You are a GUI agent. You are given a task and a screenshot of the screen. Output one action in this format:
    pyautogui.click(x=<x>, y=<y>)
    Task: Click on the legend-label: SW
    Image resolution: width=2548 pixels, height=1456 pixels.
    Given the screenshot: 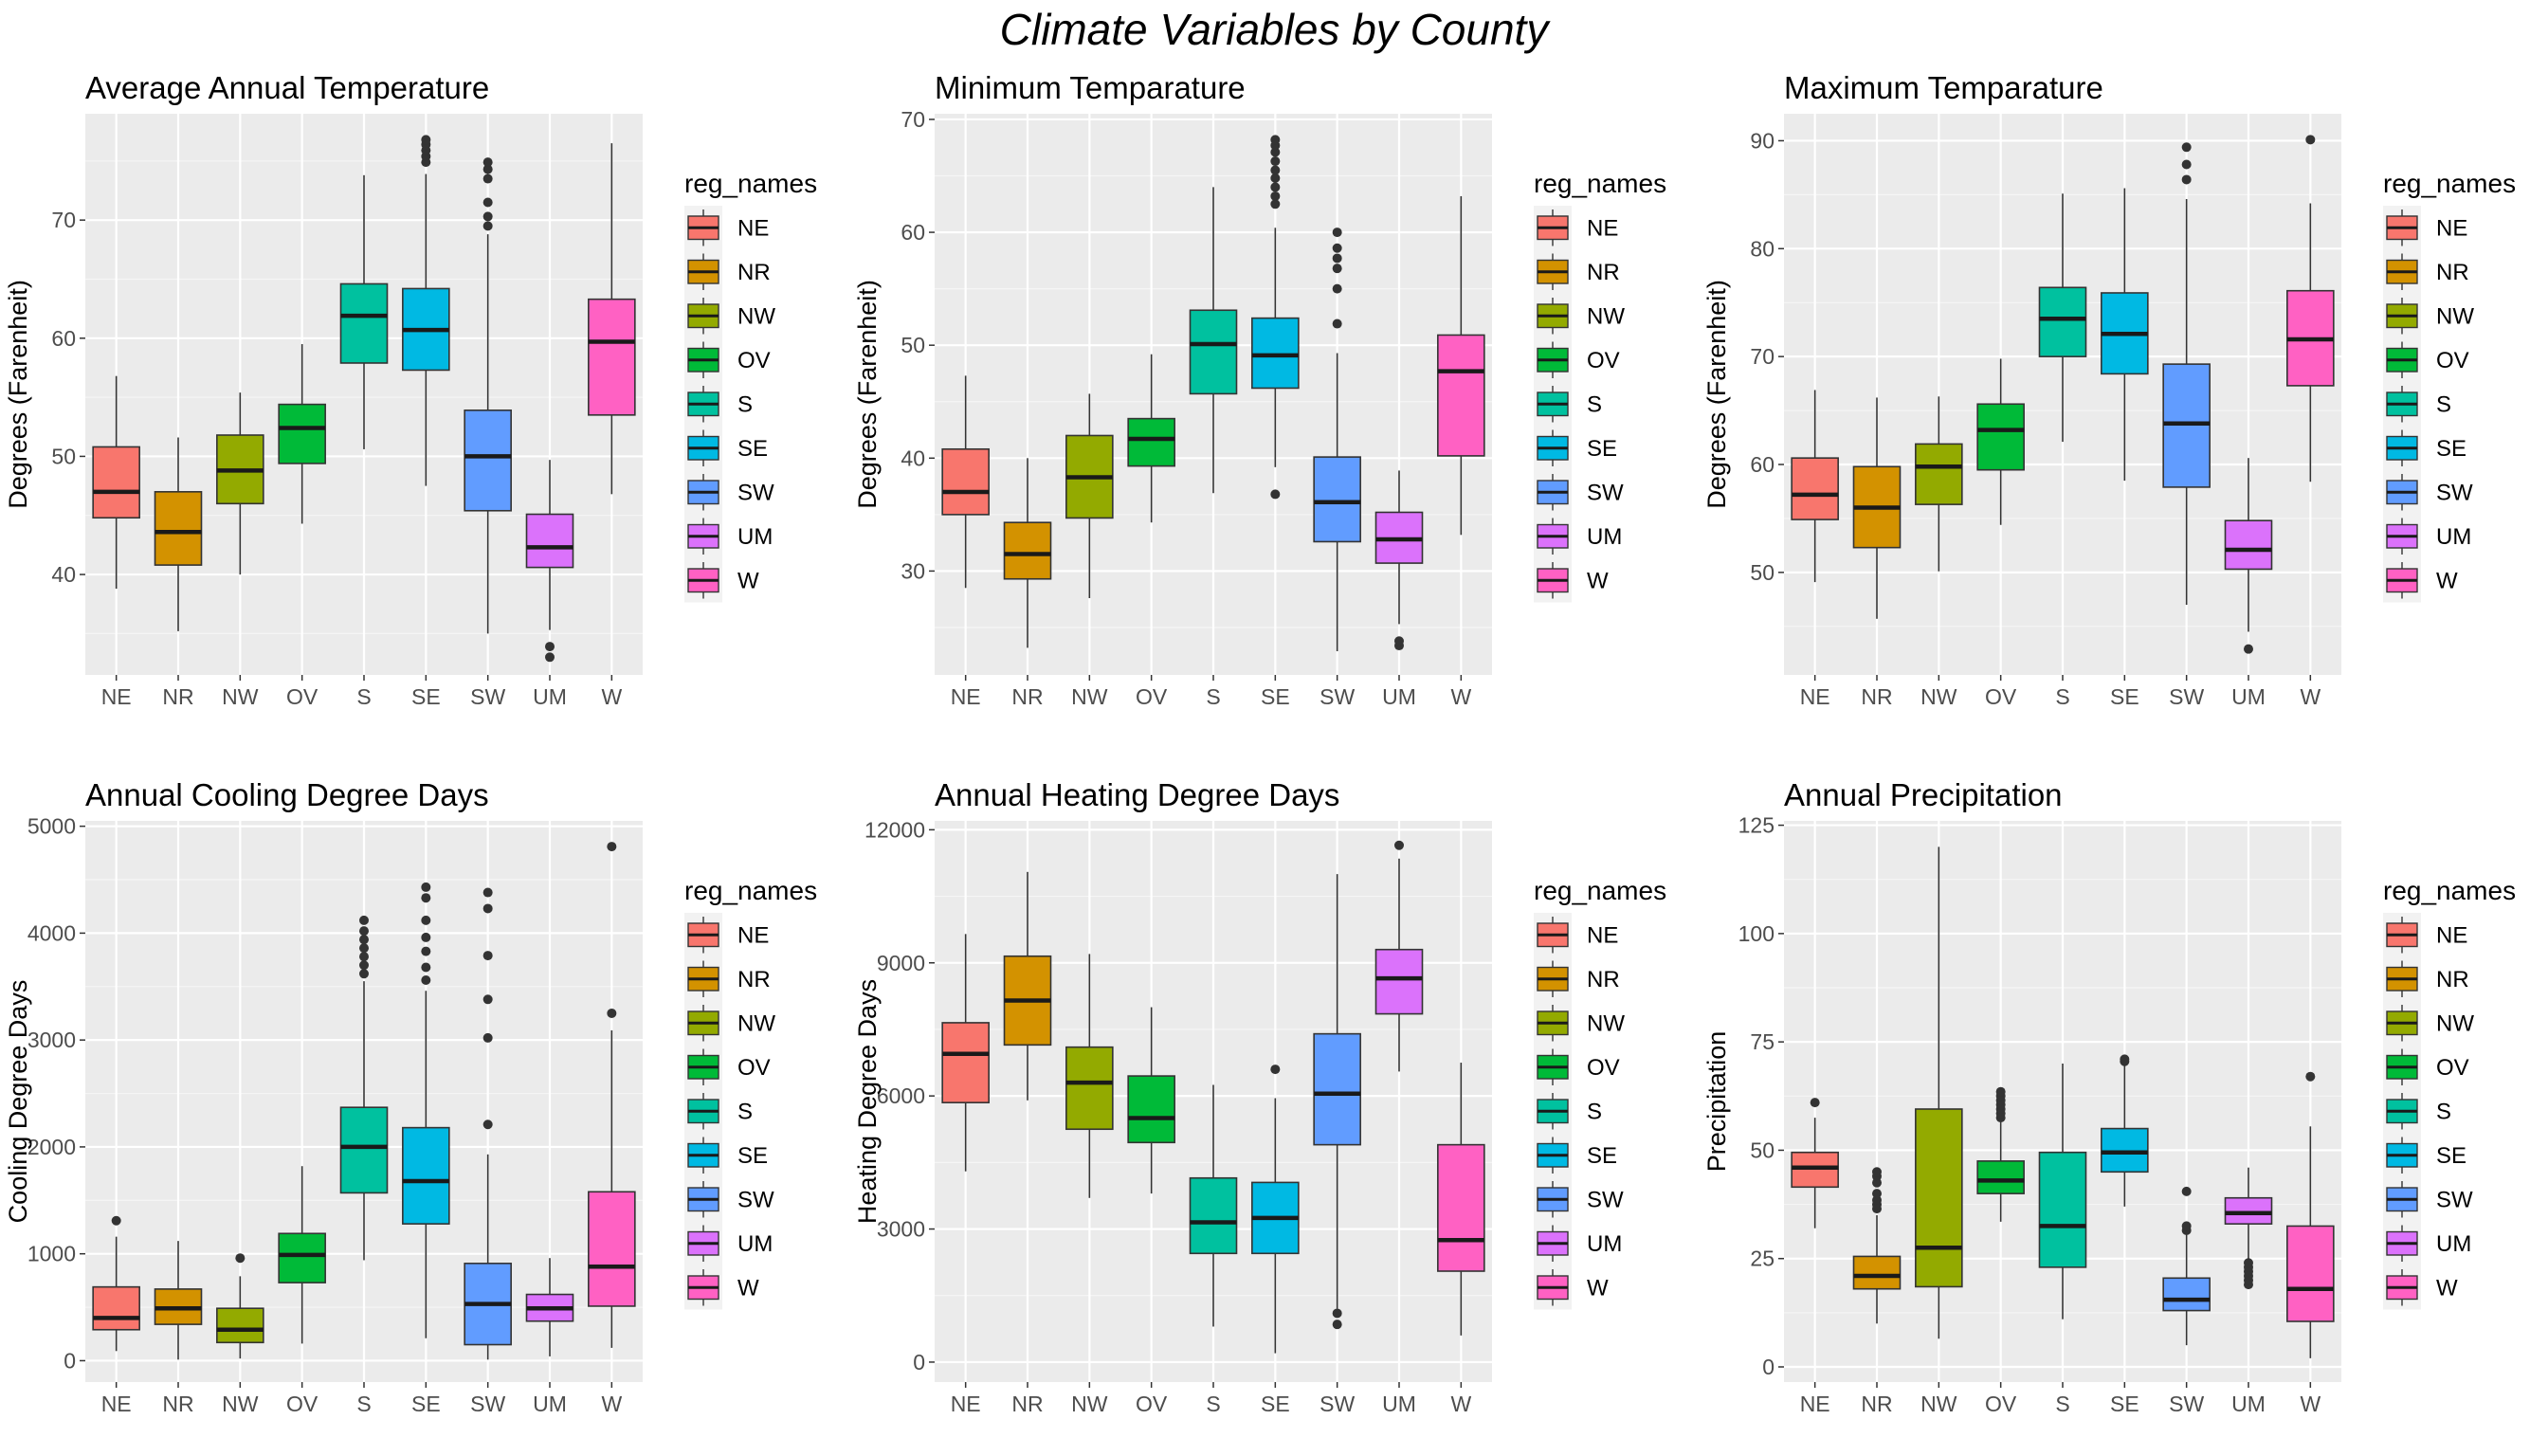 What is the action you would take?
    pyautogui.click(x=1605, y=492)
    